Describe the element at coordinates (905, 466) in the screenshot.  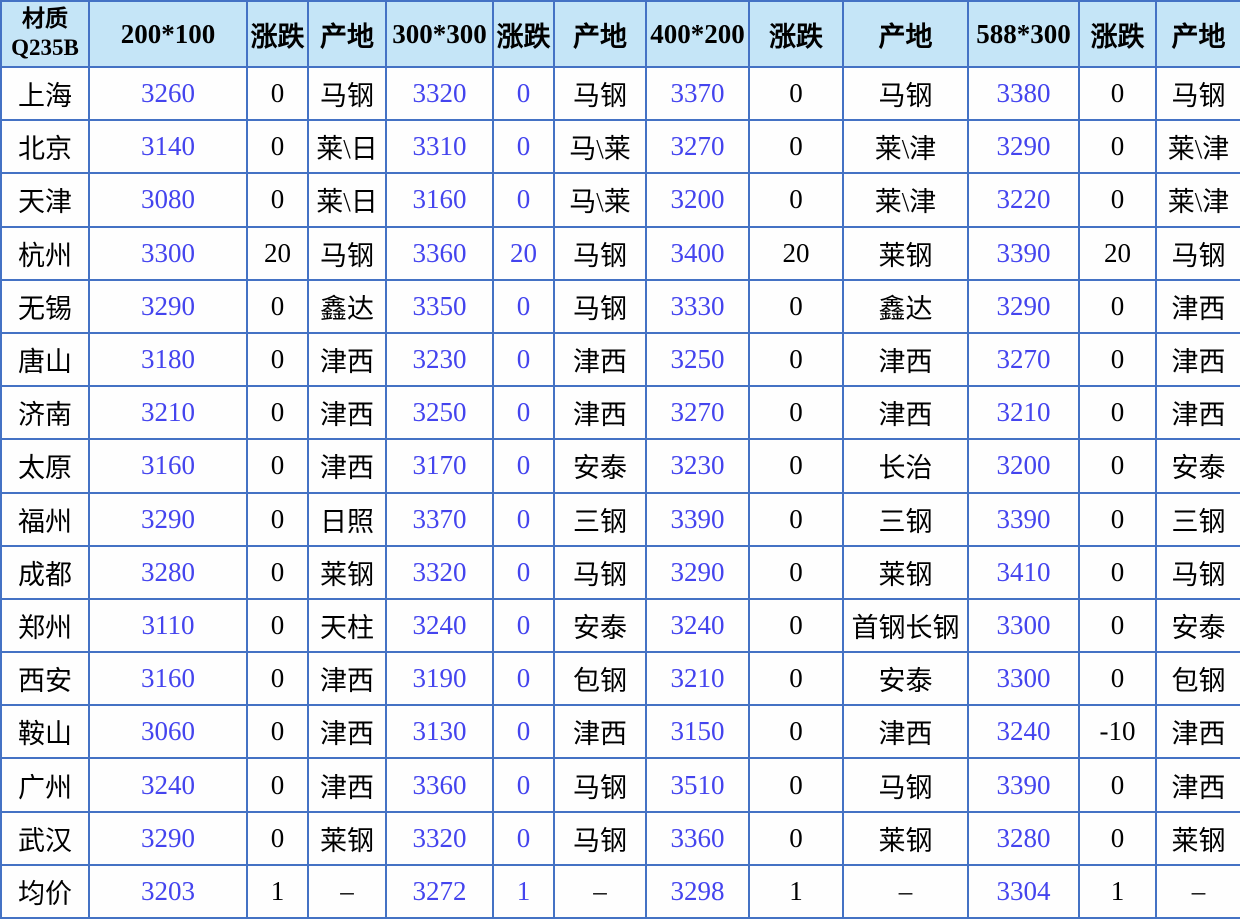
I see `cell-origin: 长治` at that location.